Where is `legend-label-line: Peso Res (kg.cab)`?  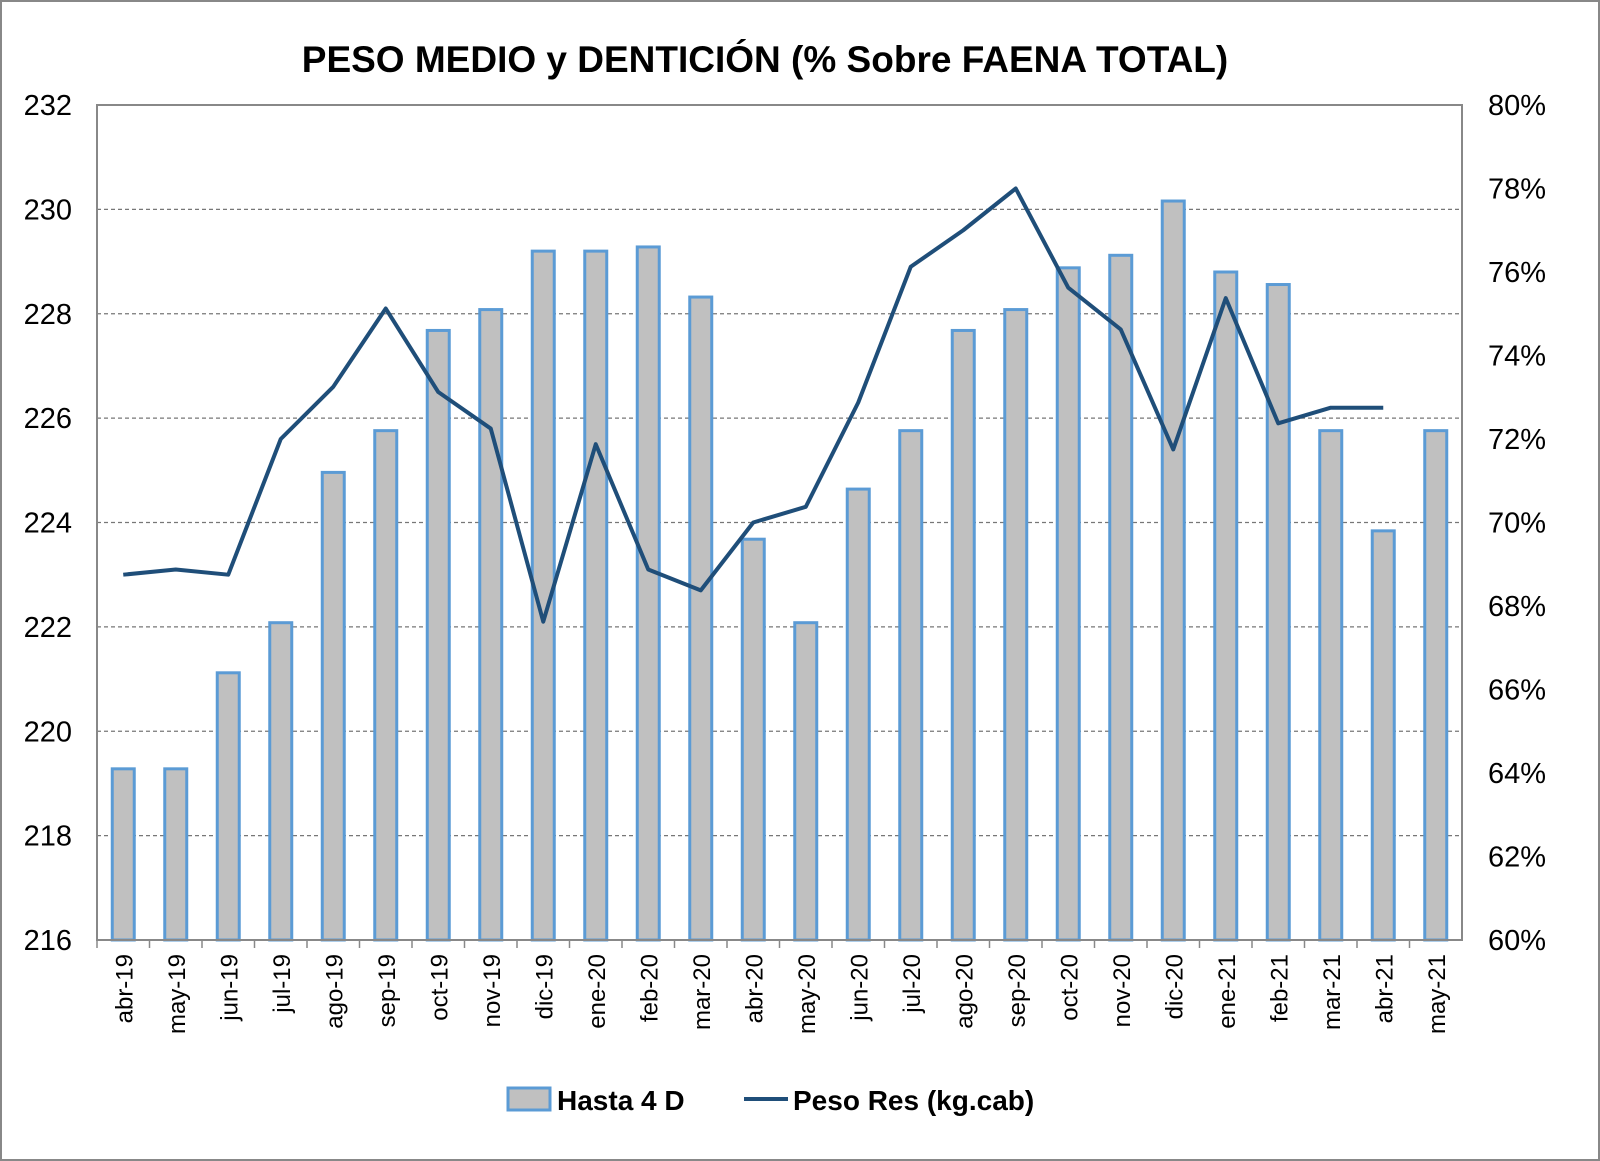 legend-label-line: Peso Res (kg.cab) is located at coordinates (913, 1100).